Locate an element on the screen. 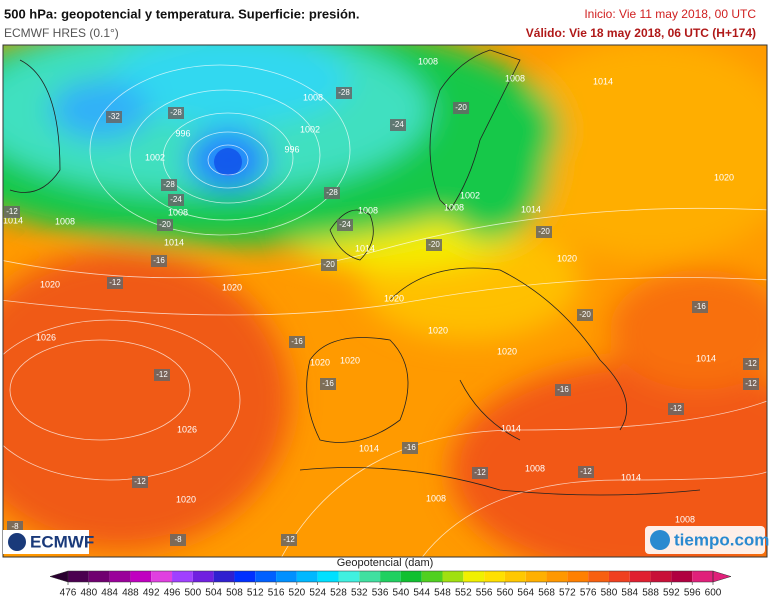 The width and height of the screenshot is (770, 606). colorbar-label: 492 is located at coordinates (151, 593).